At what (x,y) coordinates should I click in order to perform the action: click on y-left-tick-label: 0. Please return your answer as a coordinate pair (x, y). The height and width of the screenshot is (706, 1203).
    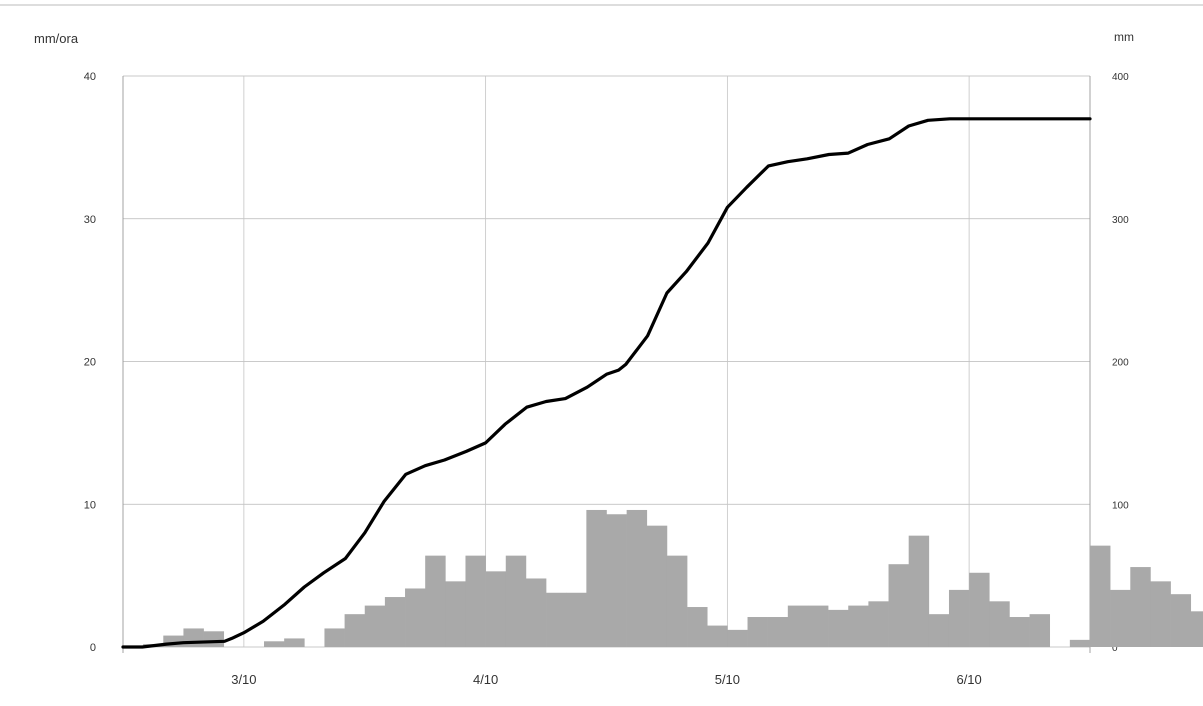
    Looking at the image, I should click on (93, 648).